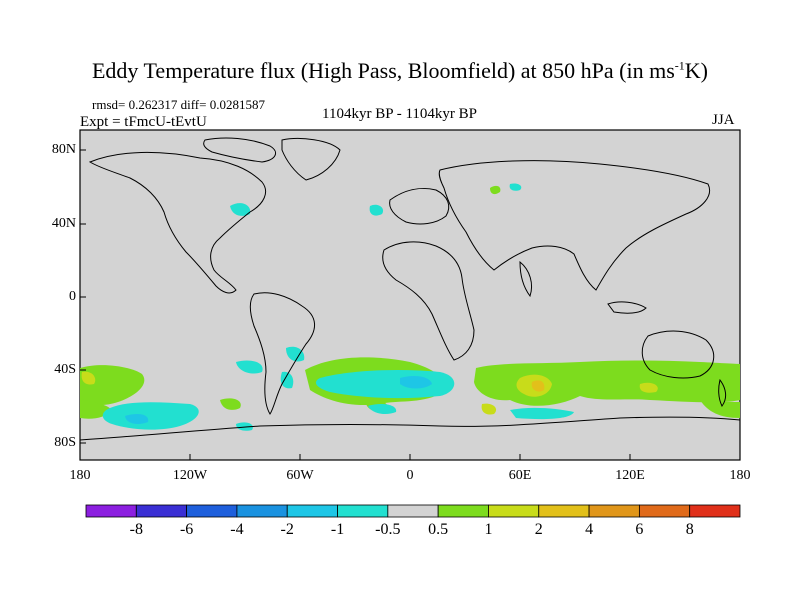 This screenshot has height=600, width=800. What do you see at coordinates (639, 529) in the screenshot?
I see `colorbar-label: 6` at bounding box center [639, 529].